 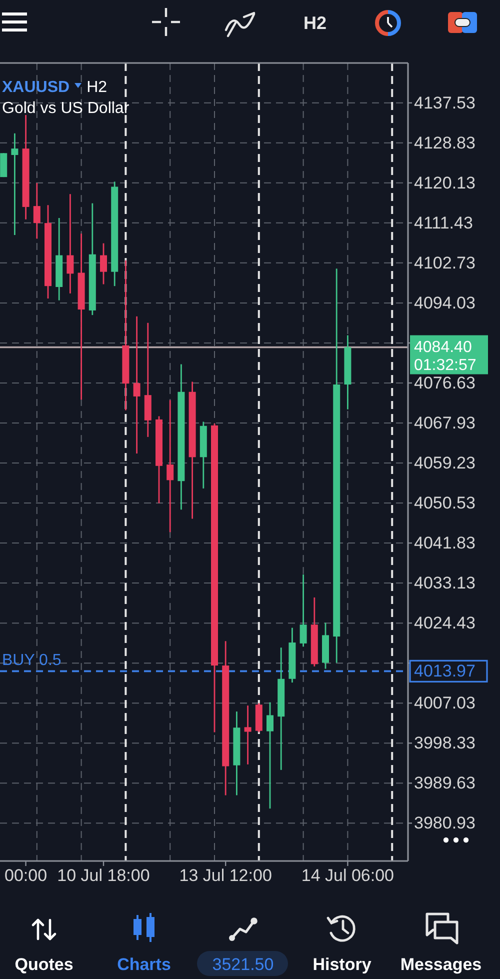 What do you see at coordinates (445, 142) in the screenshot?
I see `y-tick-label: 4128.83` at bounding box center [445, 142].